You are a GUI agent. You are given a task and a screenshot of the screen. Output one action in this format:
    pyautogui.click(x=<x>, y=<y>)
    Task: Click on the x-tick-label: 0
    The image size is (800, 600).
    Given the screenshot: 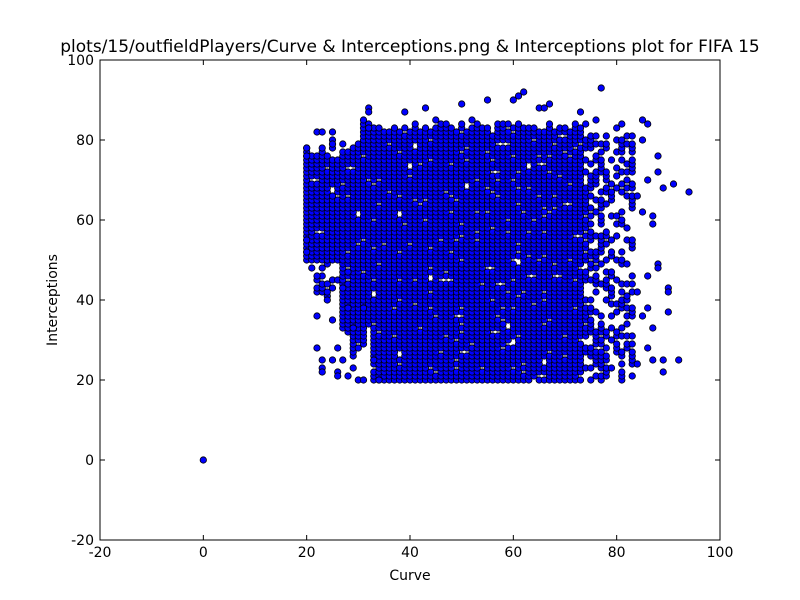 What is the action you would take?
    pyautogui.click(x=203, y=553)
    